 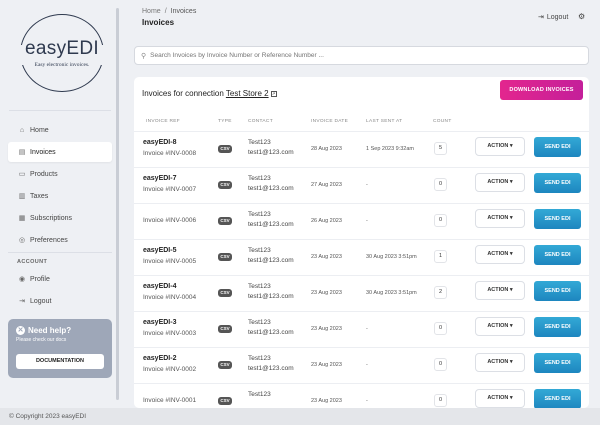 What do you see at coordinates (60, 152) in the screenshot?
I see `sidebar-item-invoices: ▤ Invoices` at bounding box center [60, 152].